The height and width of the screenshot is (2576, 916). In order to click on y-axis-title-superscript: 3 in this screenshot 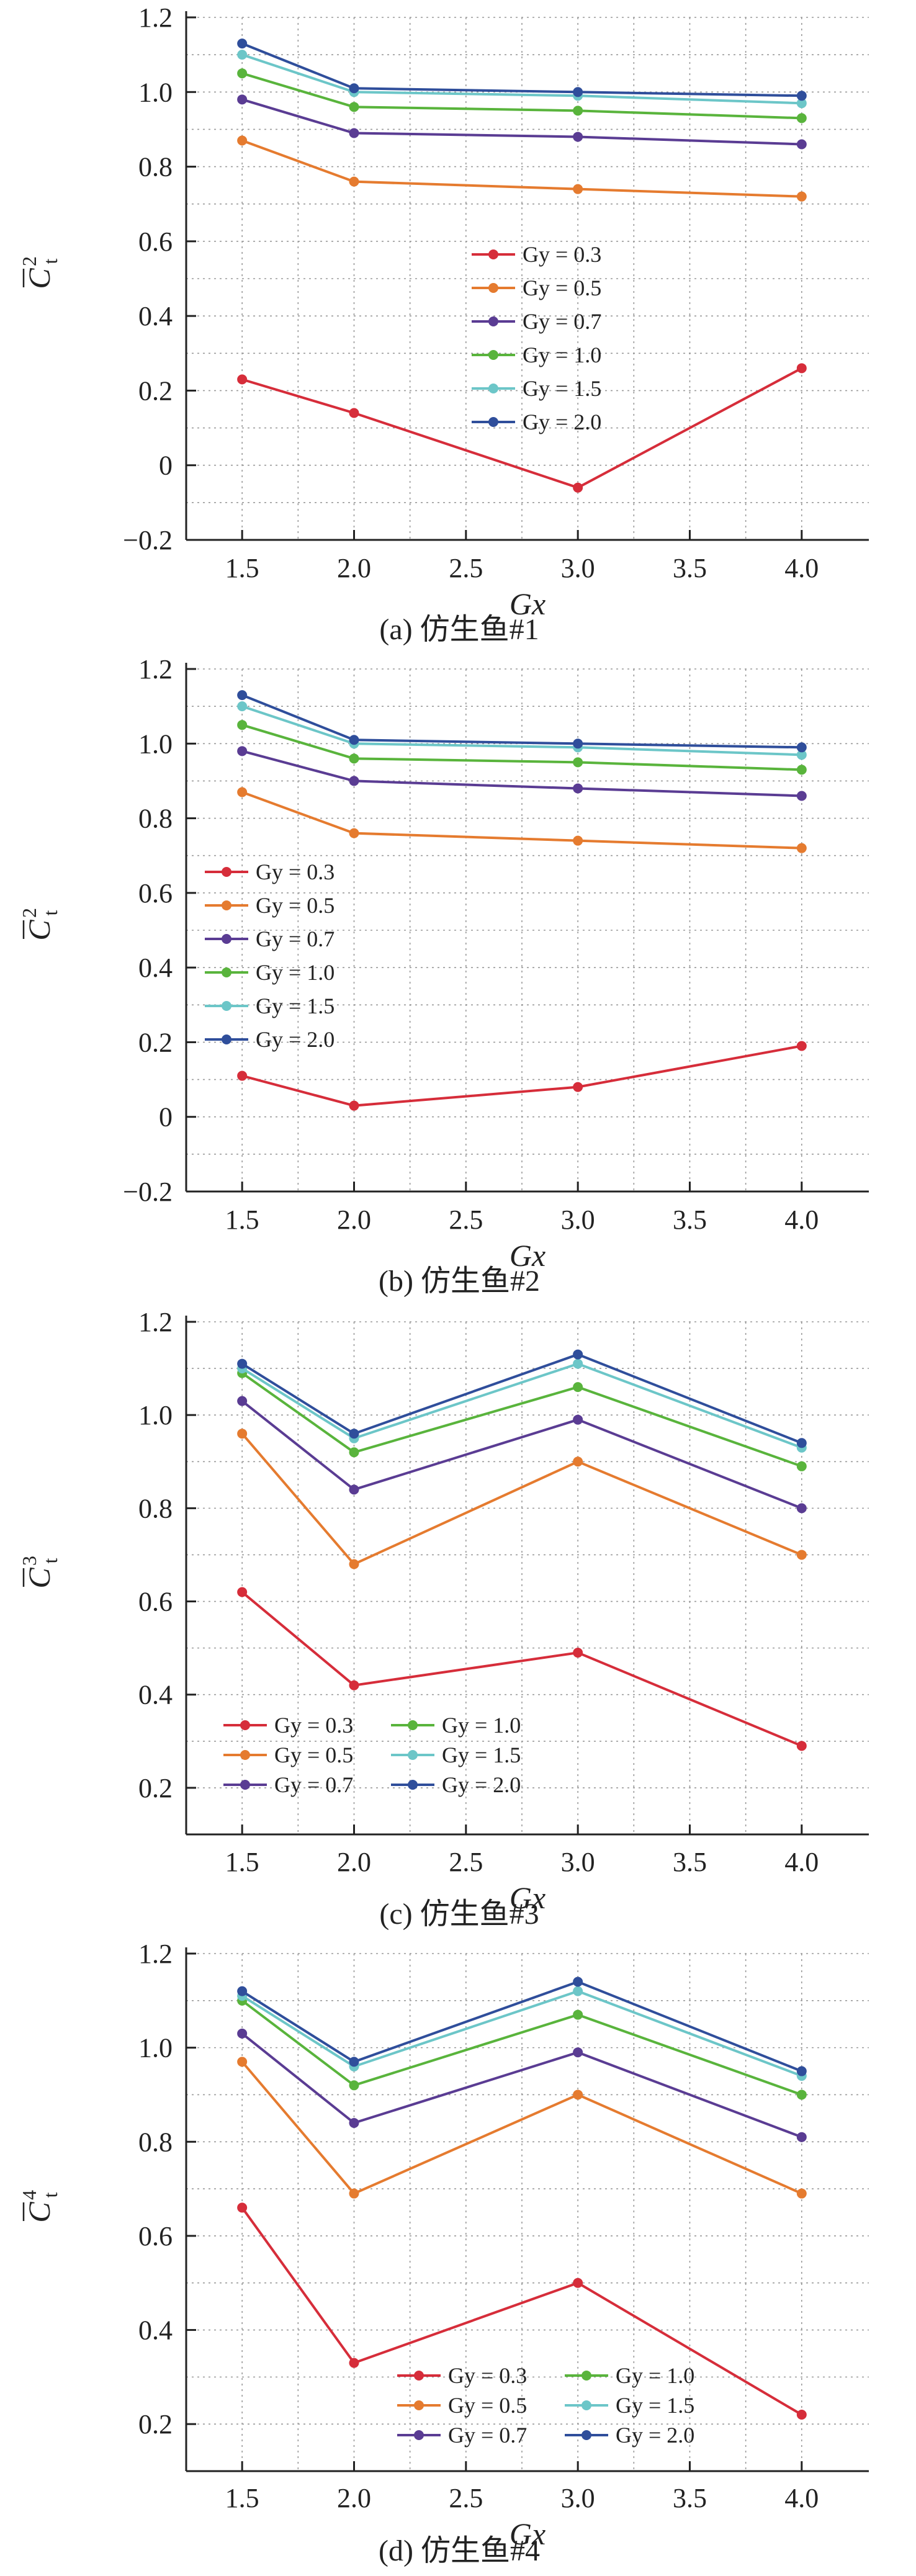, I will do `click(29, 1561)`.